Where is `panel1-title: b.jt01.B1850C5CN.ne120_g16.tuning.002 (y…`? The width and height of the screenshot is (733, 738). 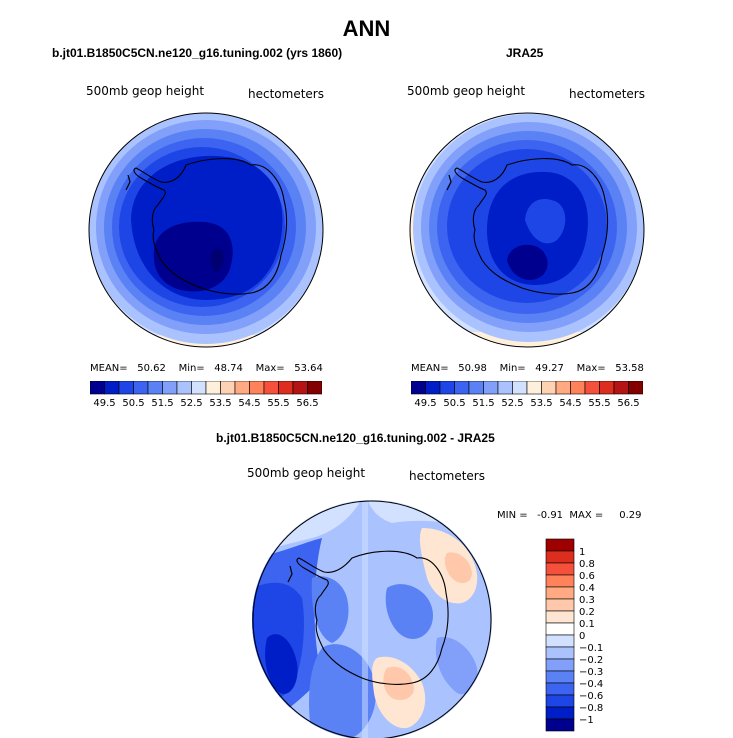 panel1-title: b.jt01.B1850C5CN.ne120_g16.tuning.002 (y… is located at coordinates (197, 53).